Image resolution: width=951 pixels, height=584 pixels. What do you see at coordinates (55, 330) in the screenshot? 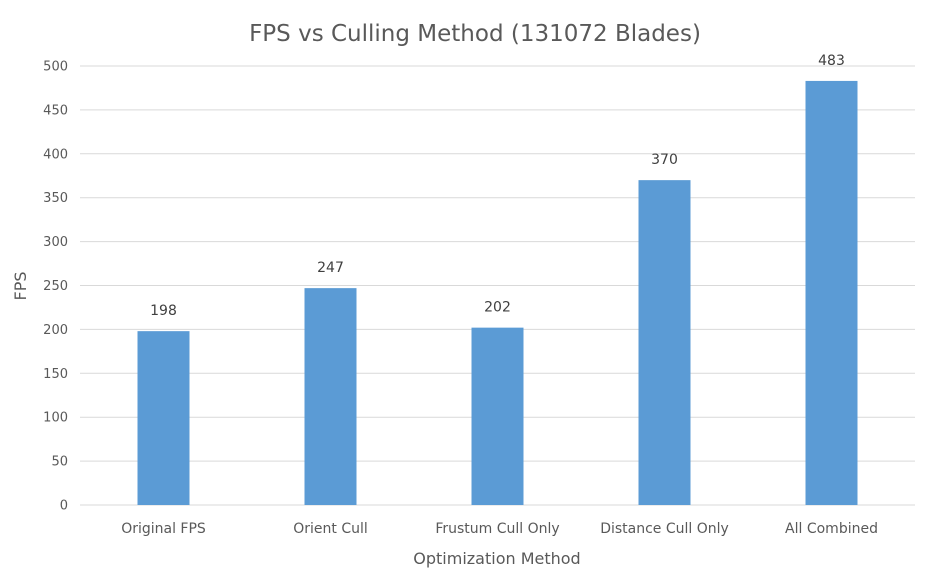
I see `y-tick-label: 200` at bounding box center [55, 330].